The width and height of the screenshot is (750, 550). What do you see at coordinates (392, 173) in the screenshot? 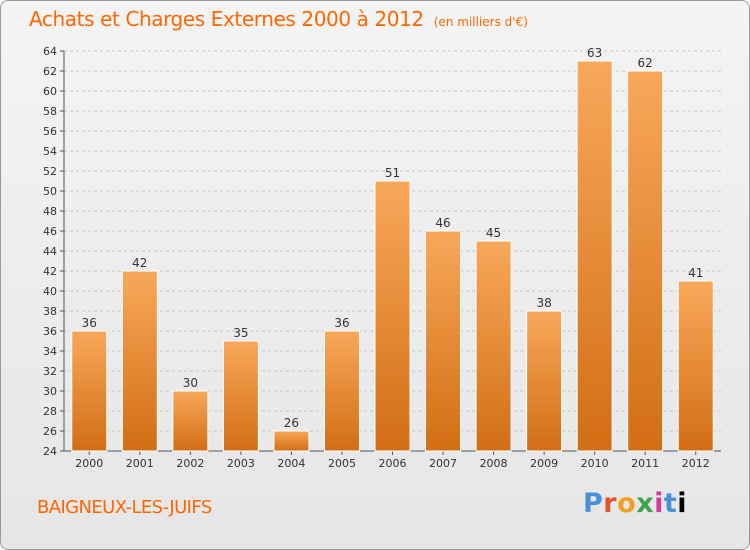
I see `data-label: 51` at bounding box center [392, 173].